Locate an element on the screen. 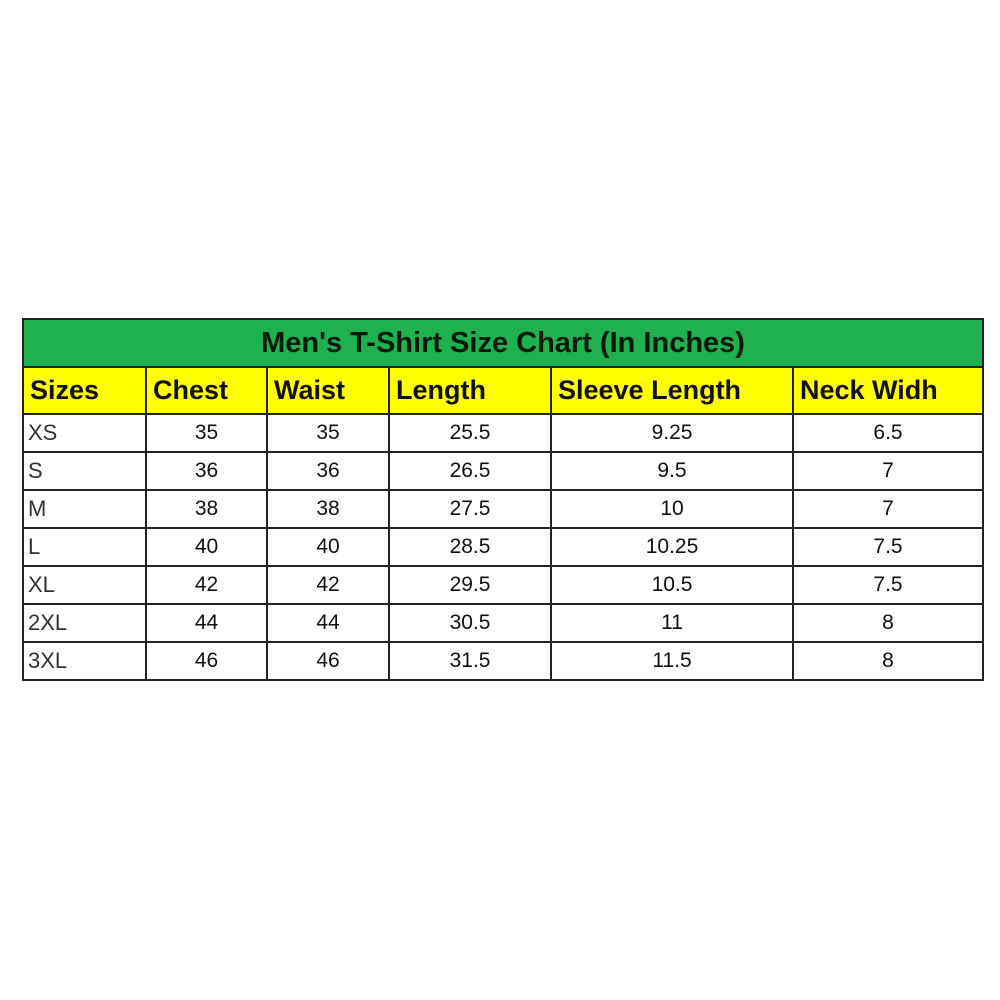  column-header: Sizes is located at coordinates (84, 390).